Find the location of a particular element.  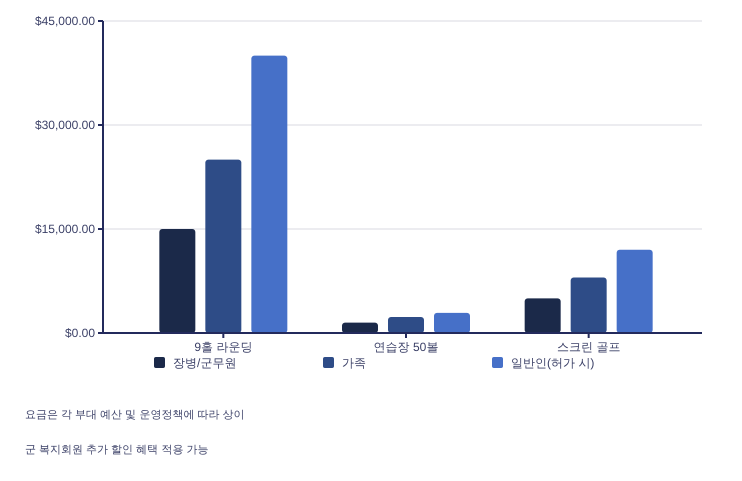

y-tick-label: $30,000.00 is located at coordinates (65, 125).